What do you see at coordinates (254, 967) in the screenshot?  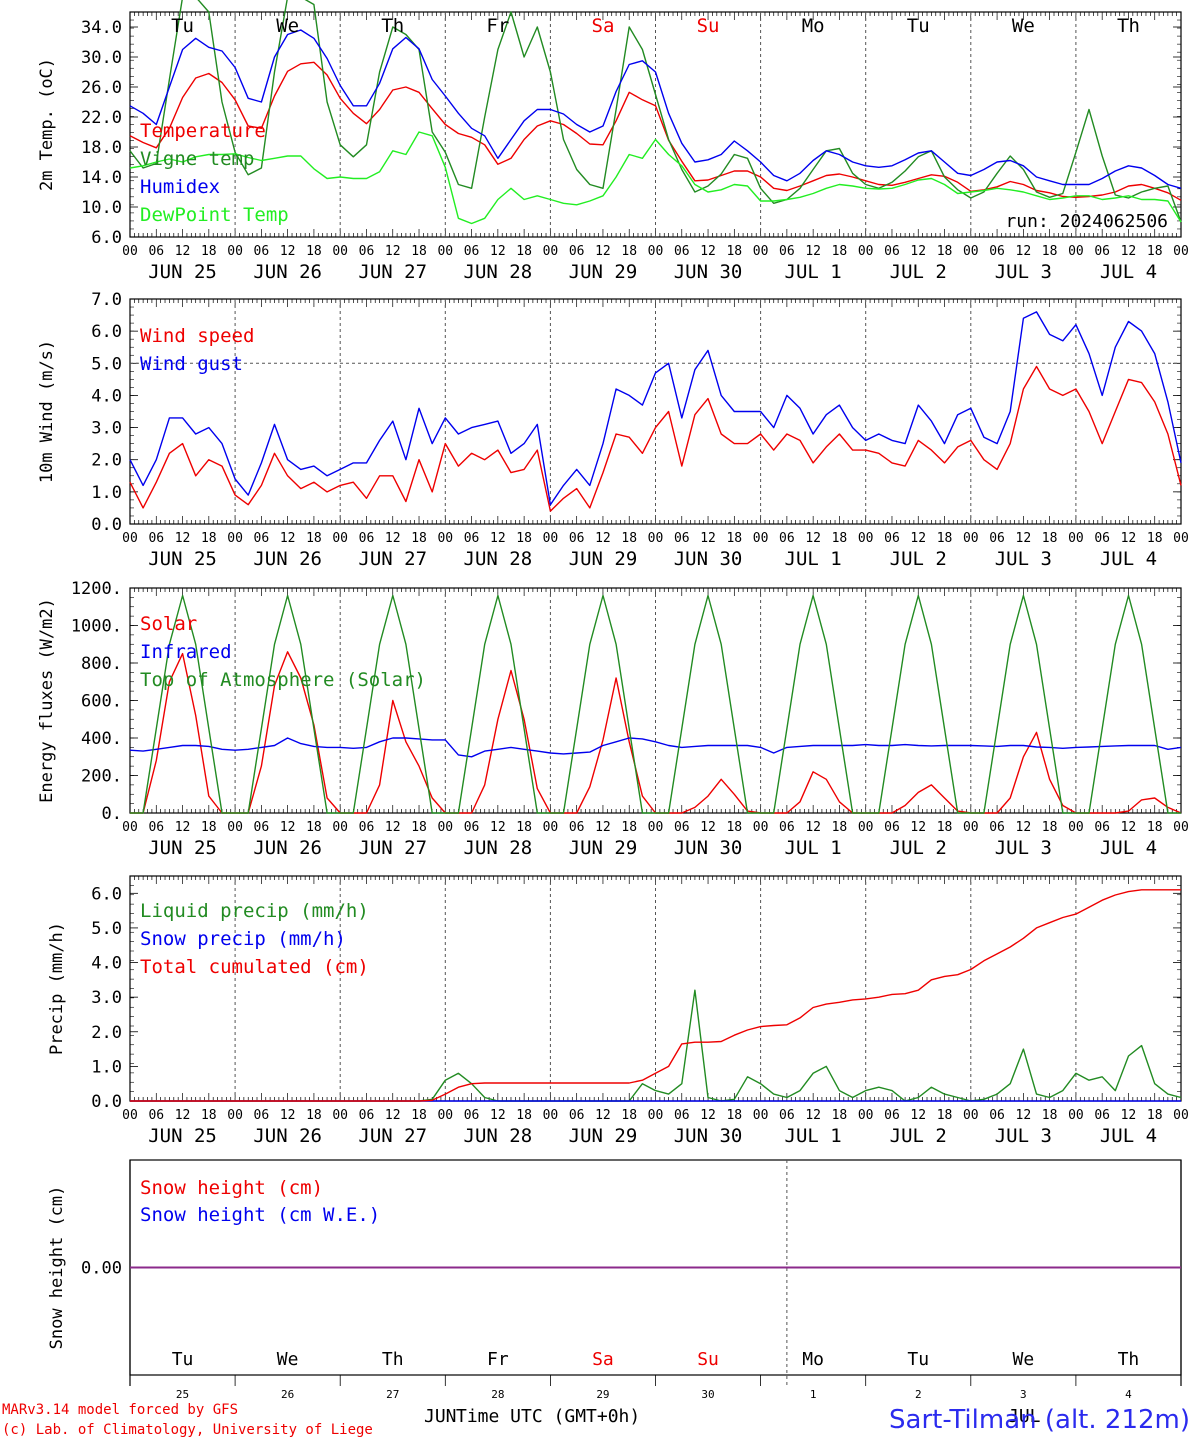 I see `legend-label: Total cumulated (cm)` at bounding box center [254, 967].